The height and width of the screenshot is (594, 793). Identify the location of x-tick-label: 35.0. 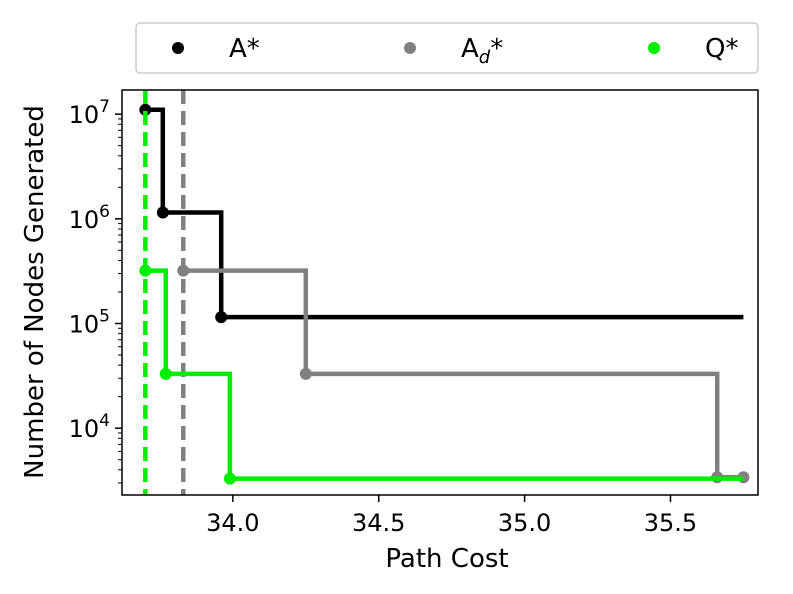
(524, 523).